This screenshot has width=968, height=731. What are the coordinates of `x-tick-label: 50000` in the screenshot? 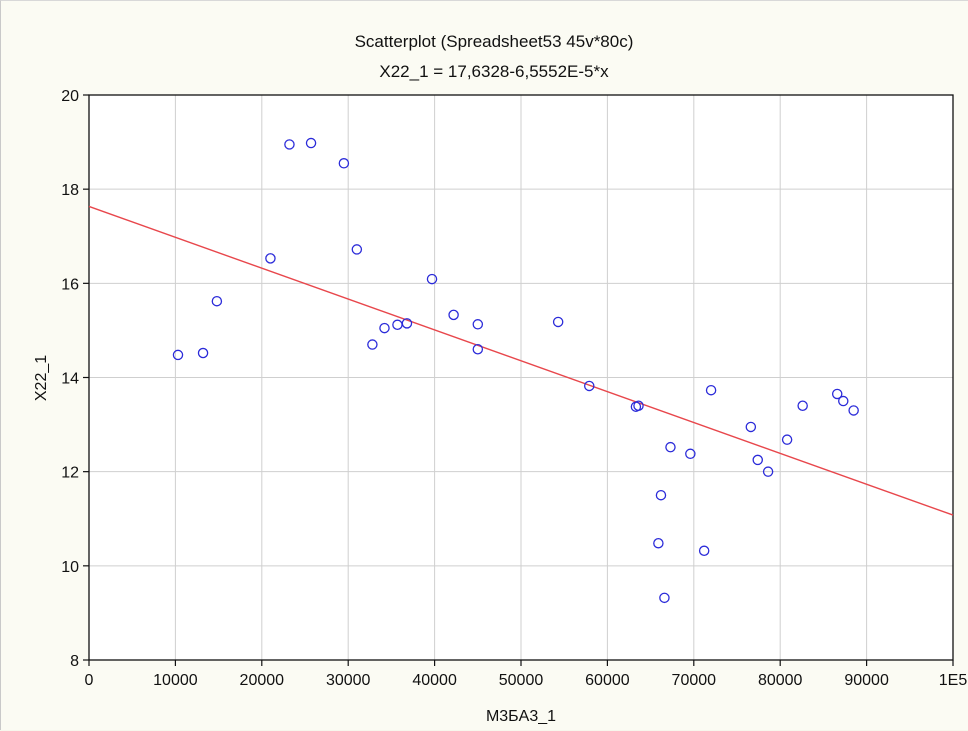 It's located at (521, 680).